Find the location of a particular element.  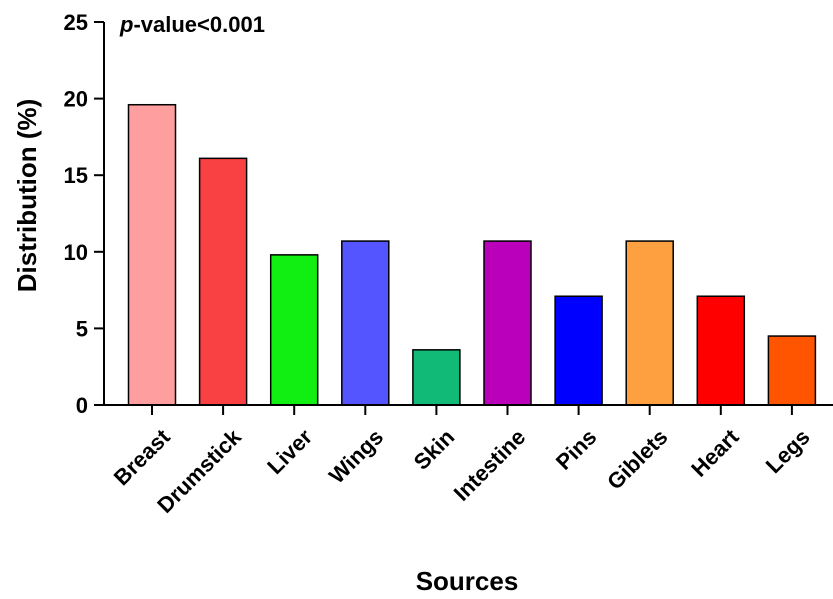

y-tick-label: 25 is located at coordinates (76, 22).